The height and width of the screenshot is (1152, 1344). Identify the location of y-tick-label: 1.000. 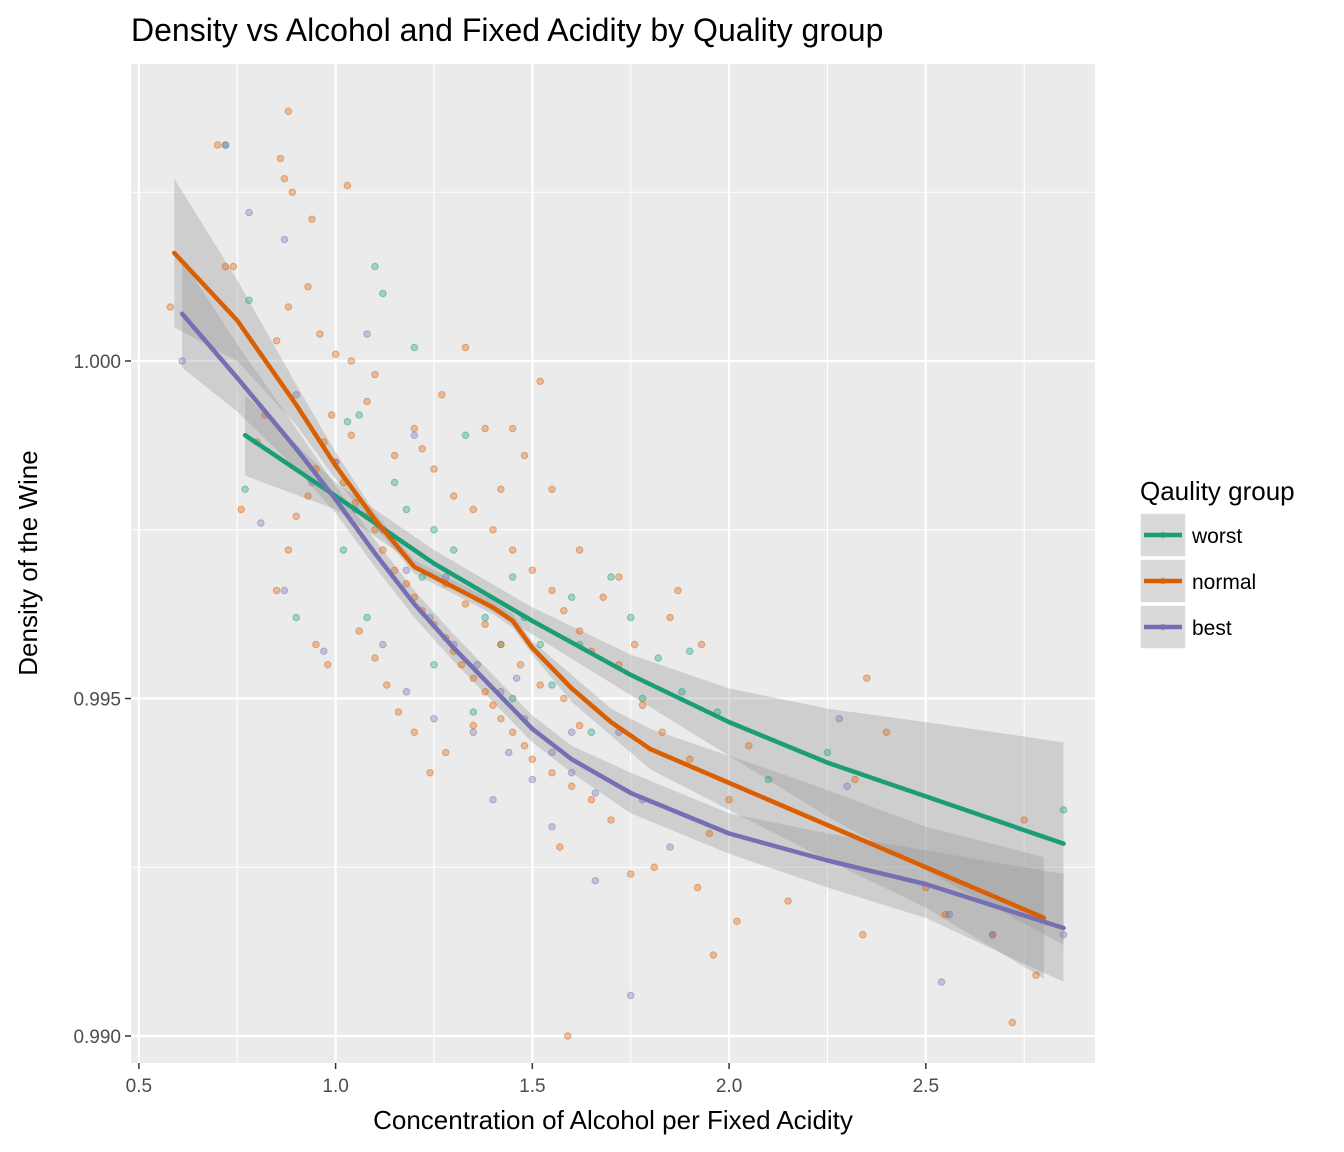
(97, 362).